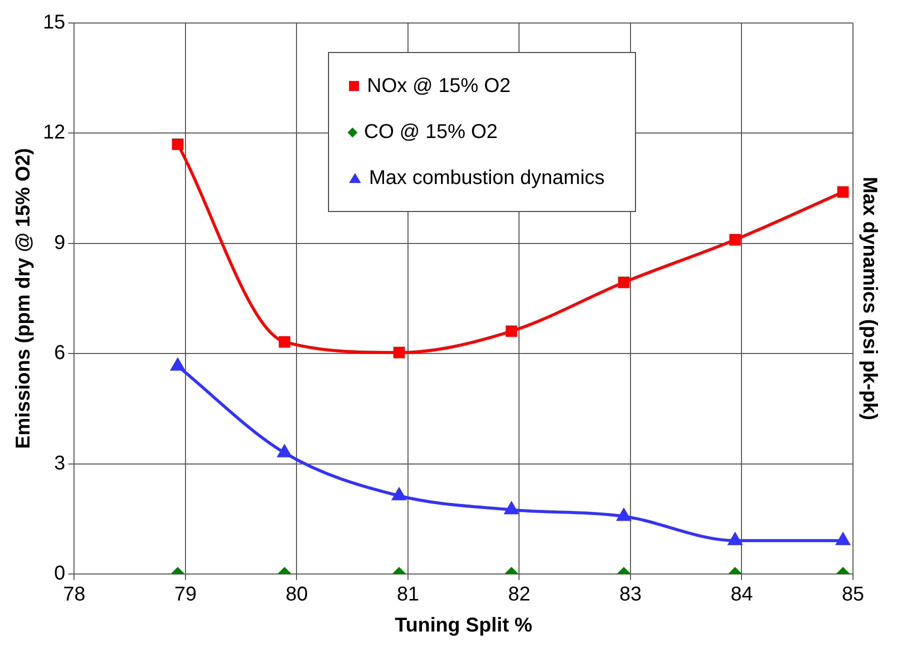  I want to click on y-tick-label: 3, so click(60, 463).